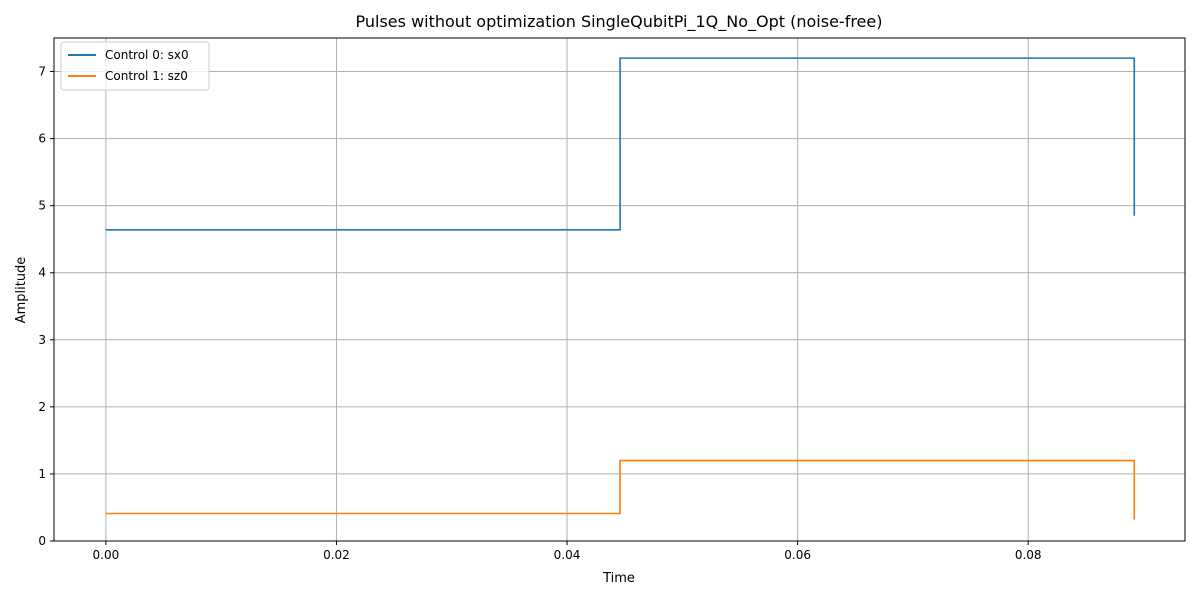  Describe the element at coordinates (1028, 555) in the screenshot. I see `x-tick-label: 0.08` at that location.